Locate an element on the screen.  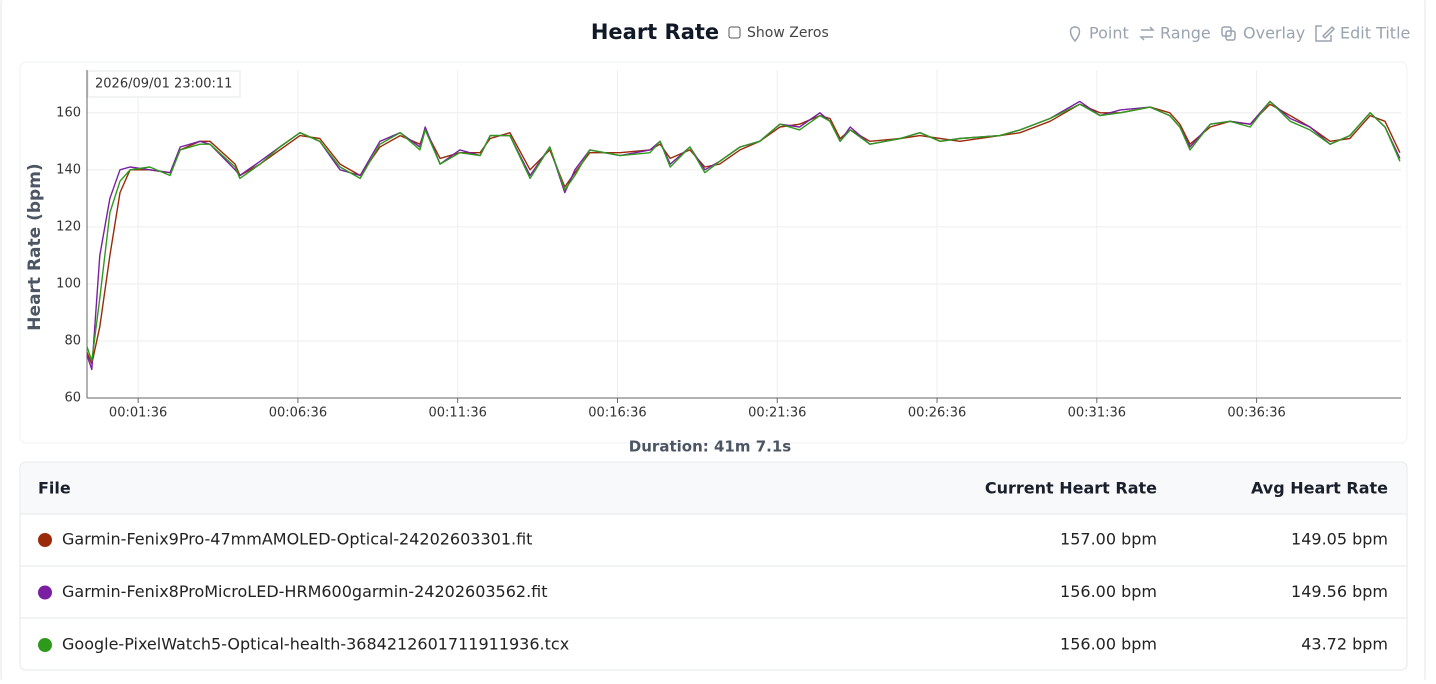
x-tick-label: 00:01:36 is located at coordinates (138, 413).